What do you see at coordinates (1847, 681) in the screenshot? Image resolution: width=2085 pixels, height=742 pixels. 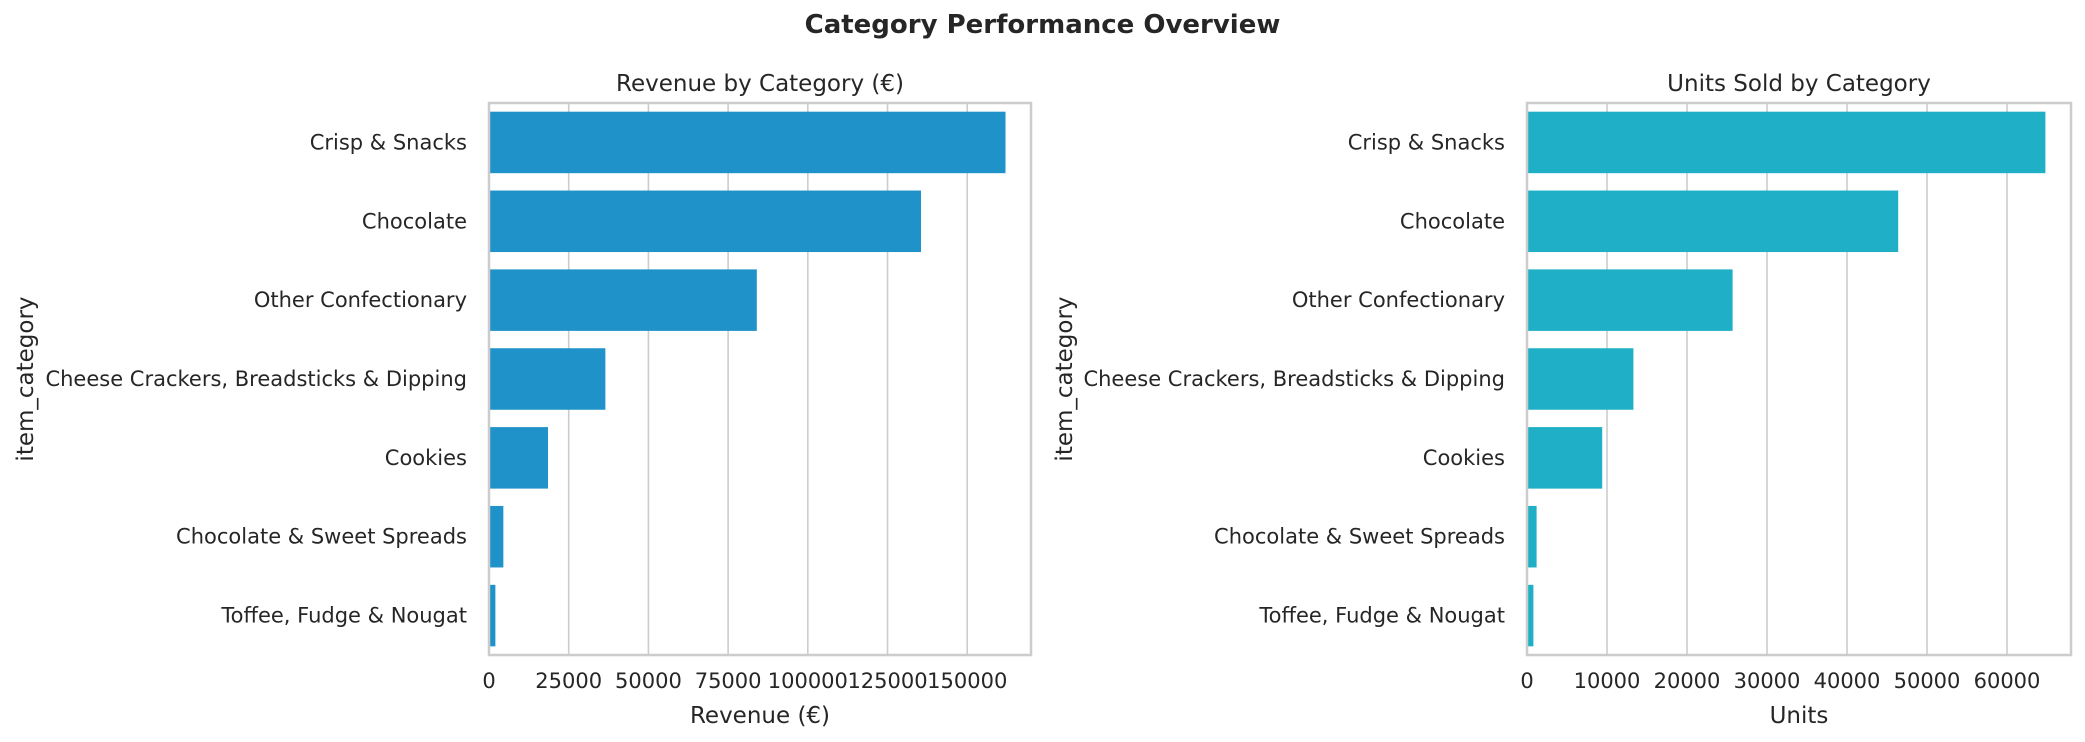 I see `x-tick-label: 40000` at bounding box center [1847, 681].